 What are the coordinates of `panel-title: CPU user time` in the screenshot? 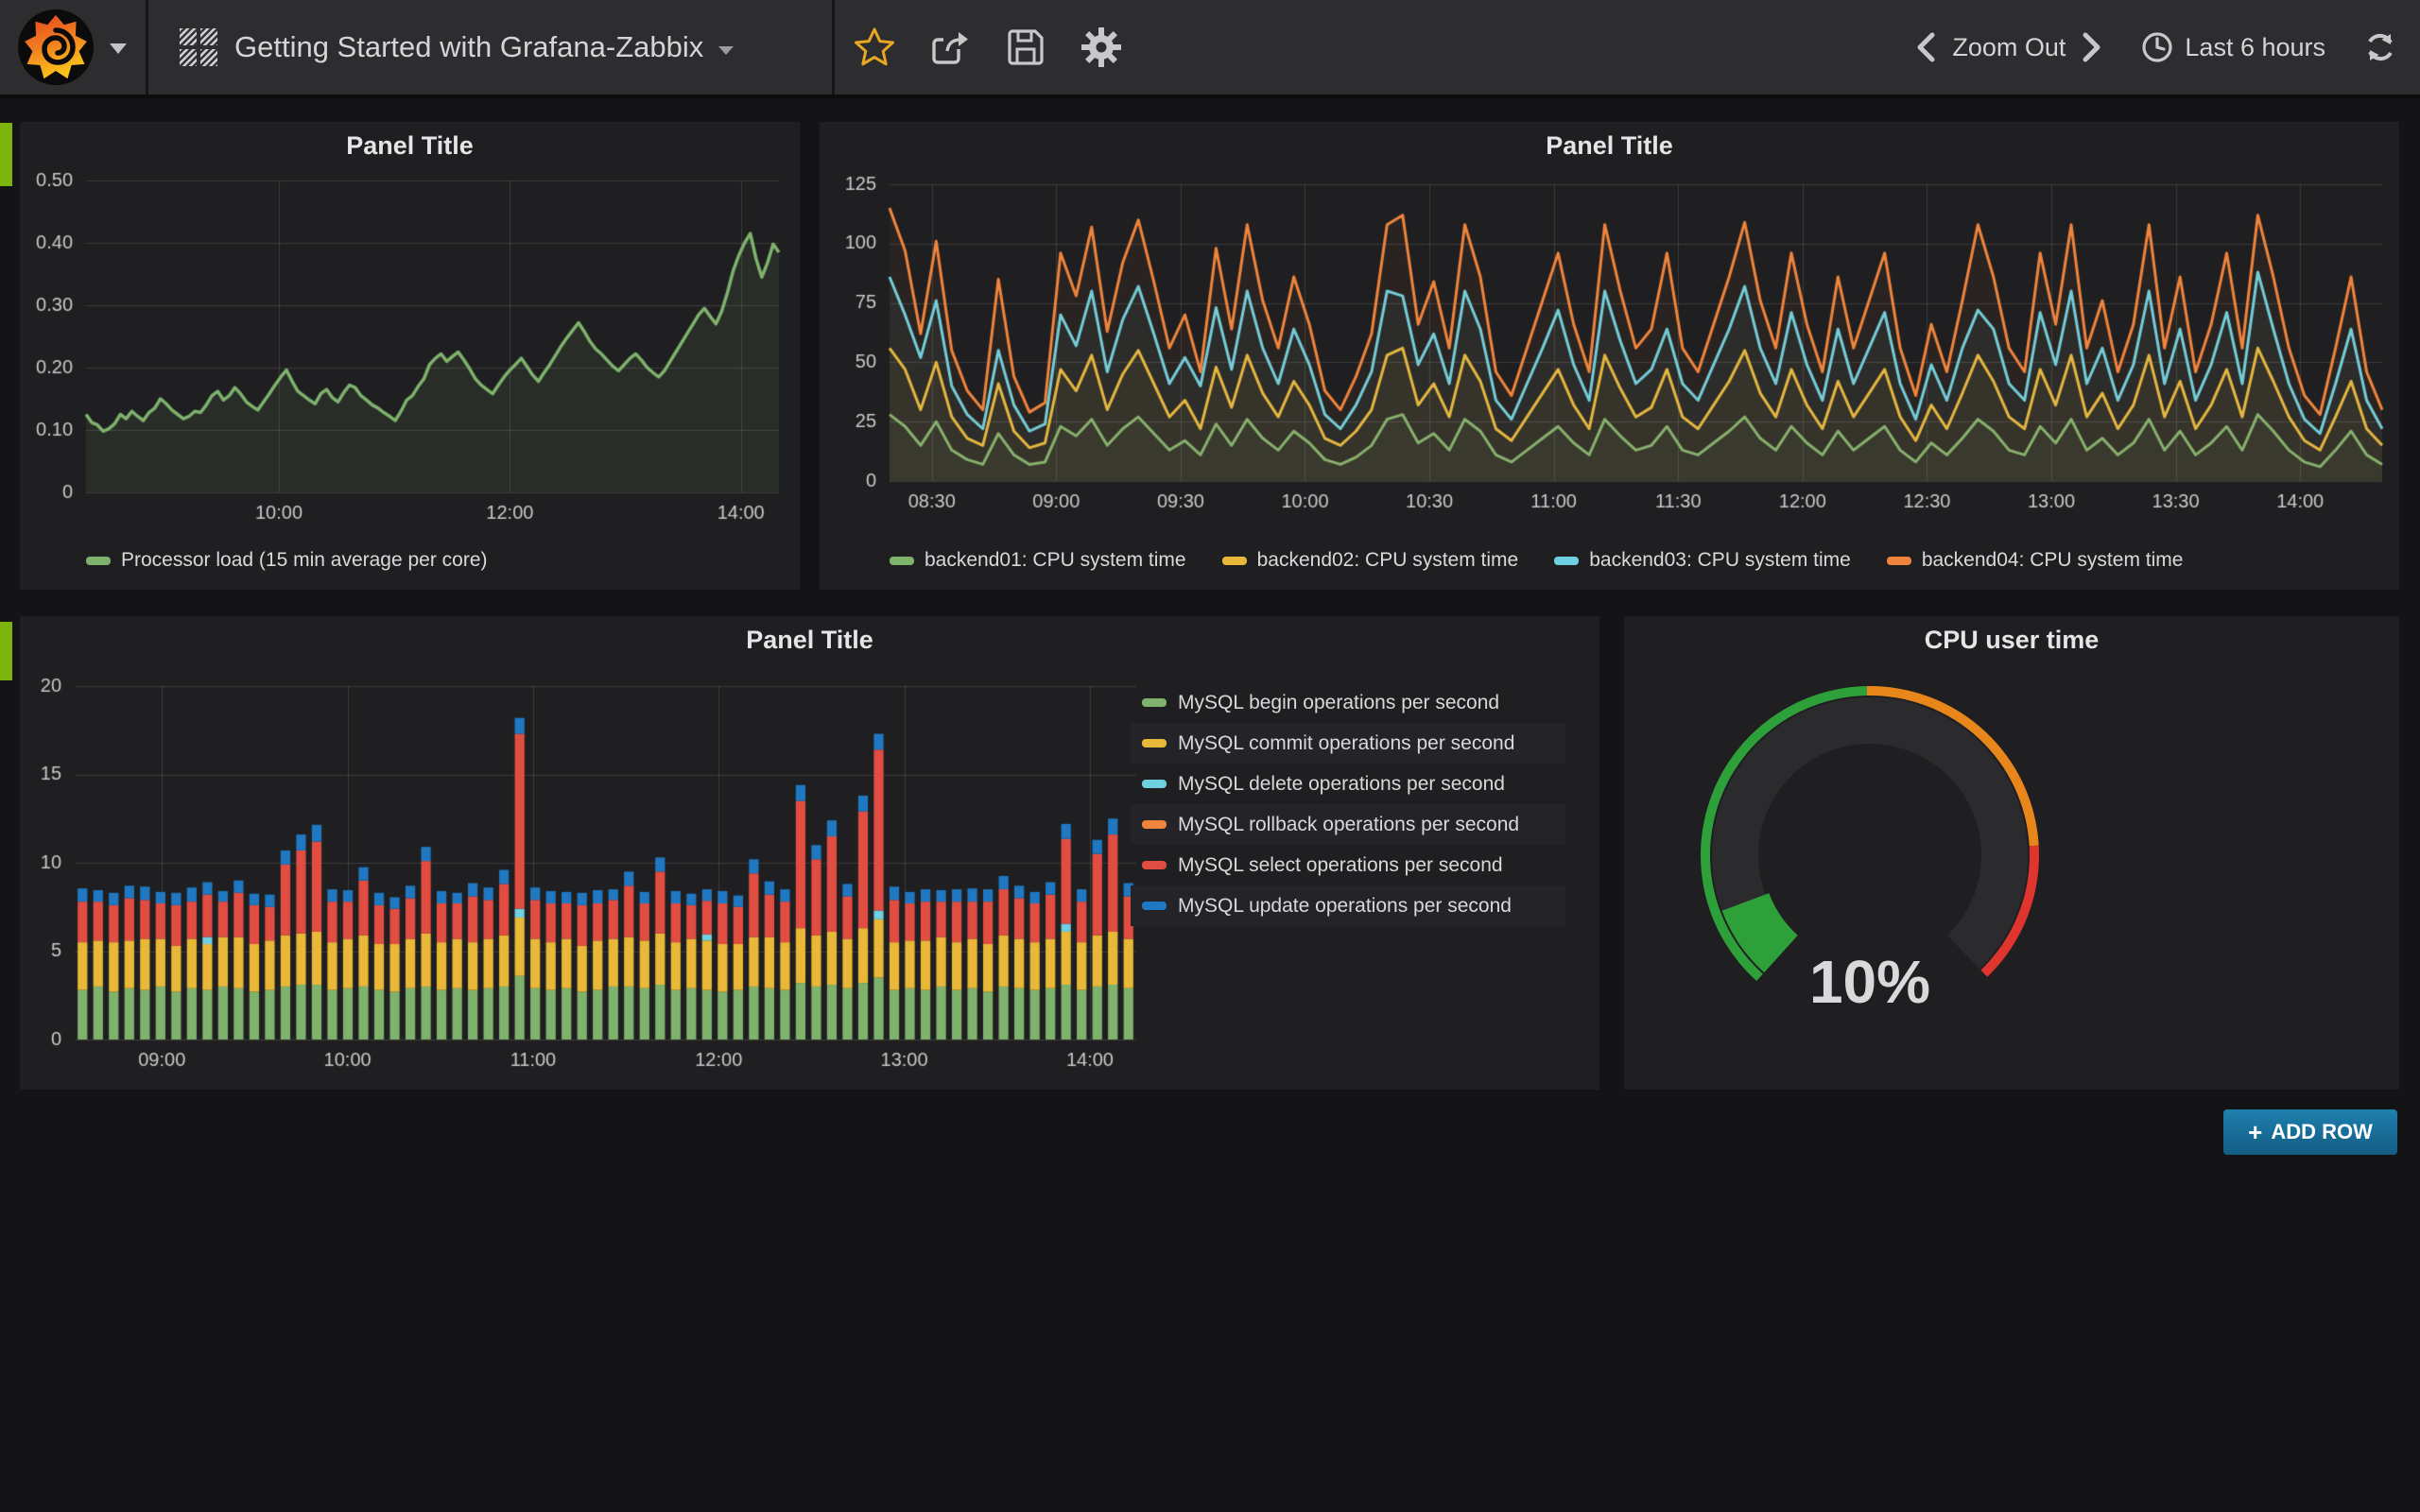 It's located at (2012, 640).